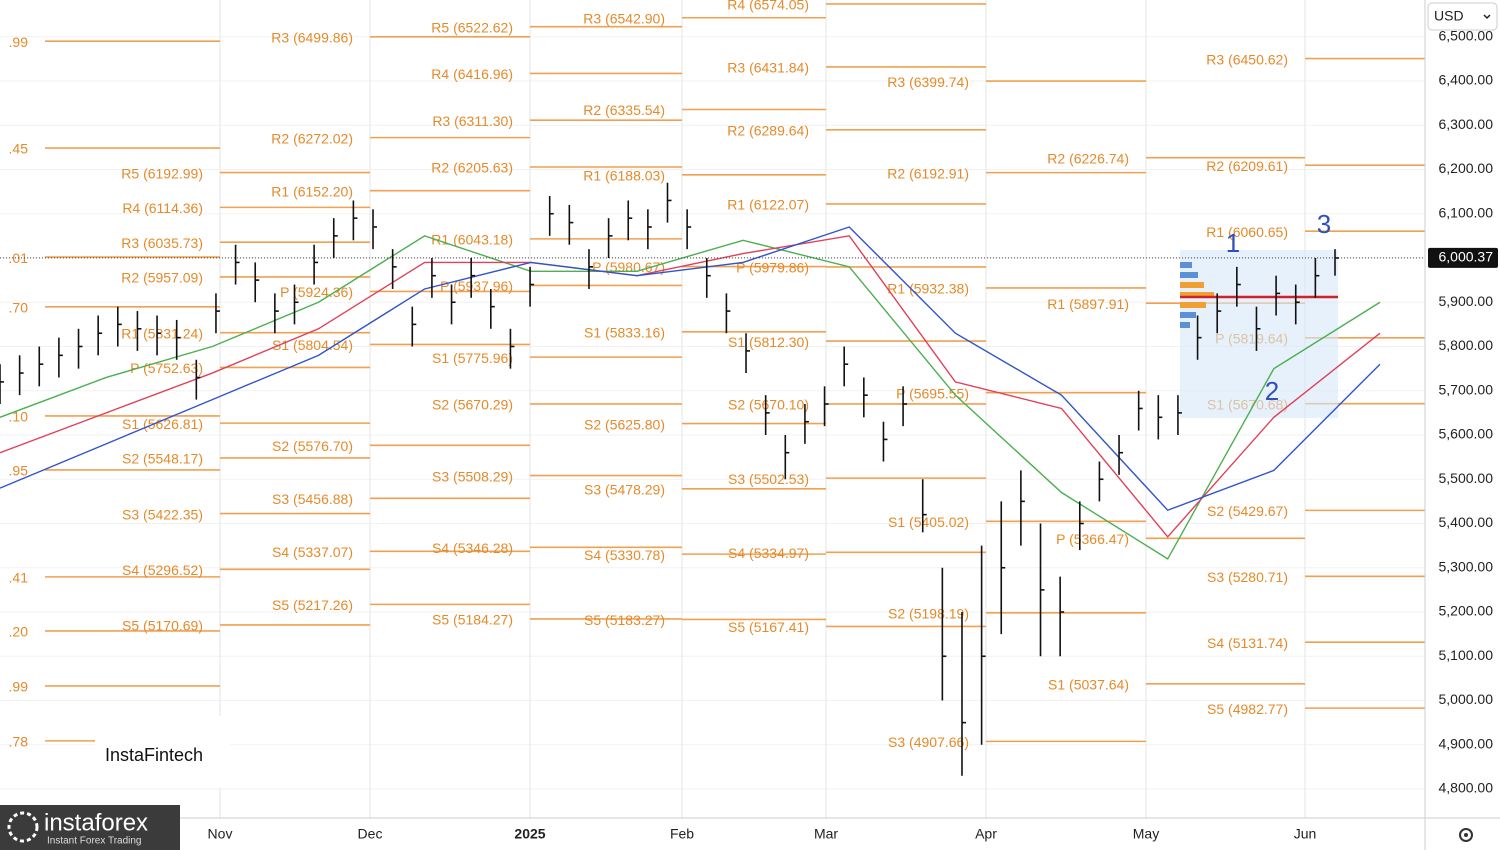  Describe the element at coordinates (768, 479) in the screenshot. I see `pivot-label: S3 (5502.53)` at that location.